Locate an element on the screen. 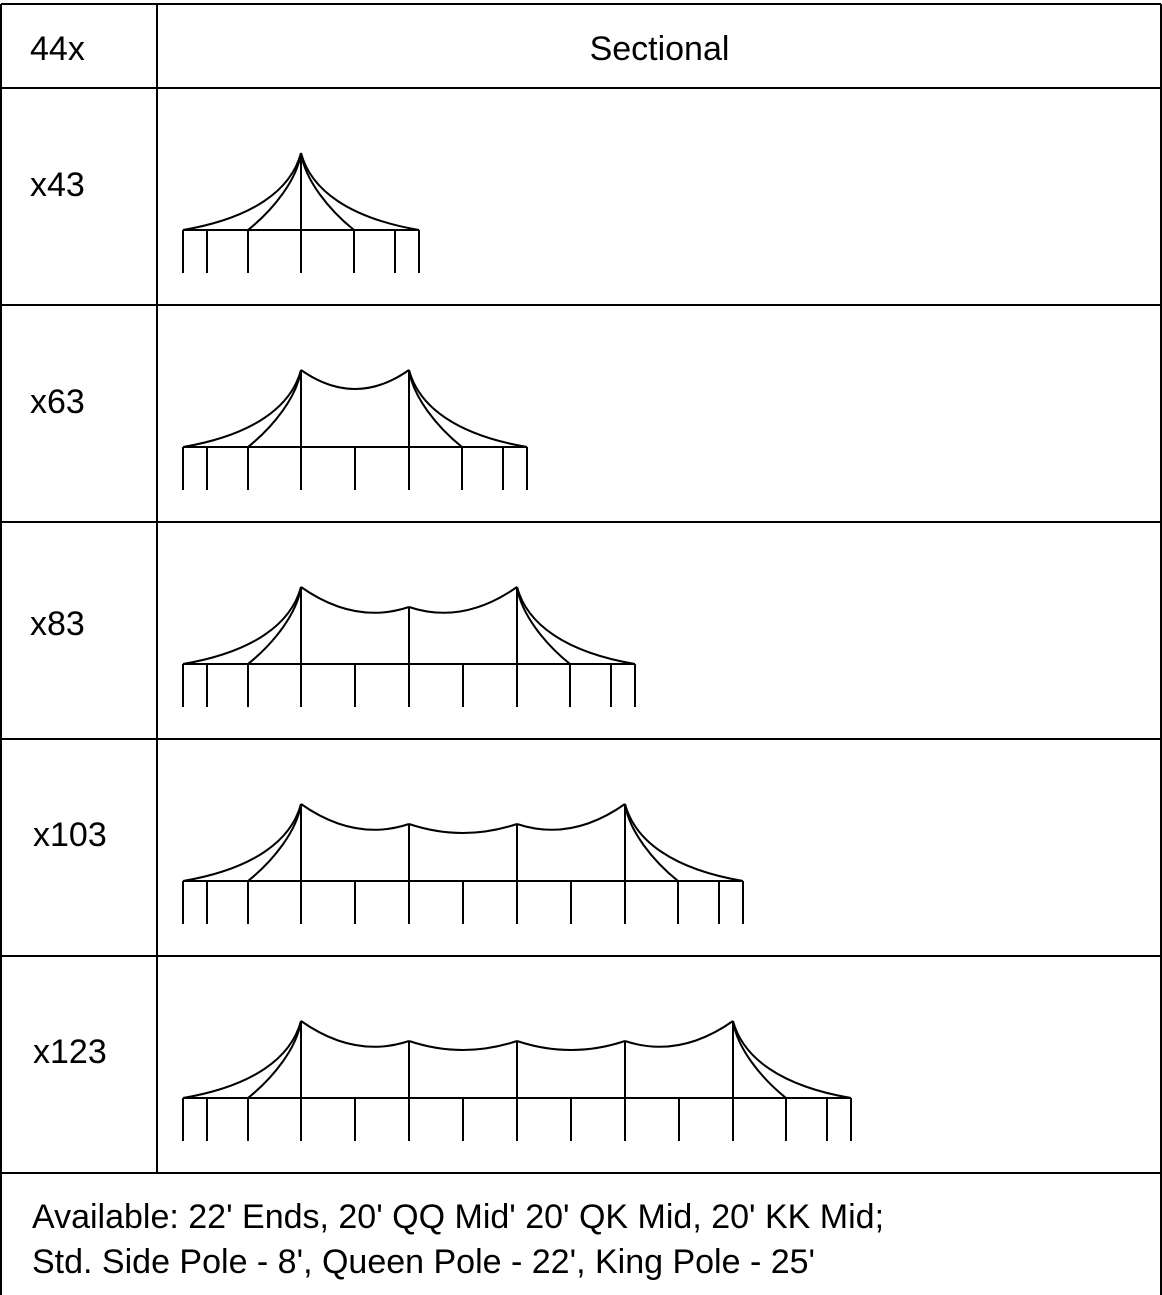 This screenshot has height=1295, width=1162. row-label-x123: x123 is located at coordinates (70, 1052).